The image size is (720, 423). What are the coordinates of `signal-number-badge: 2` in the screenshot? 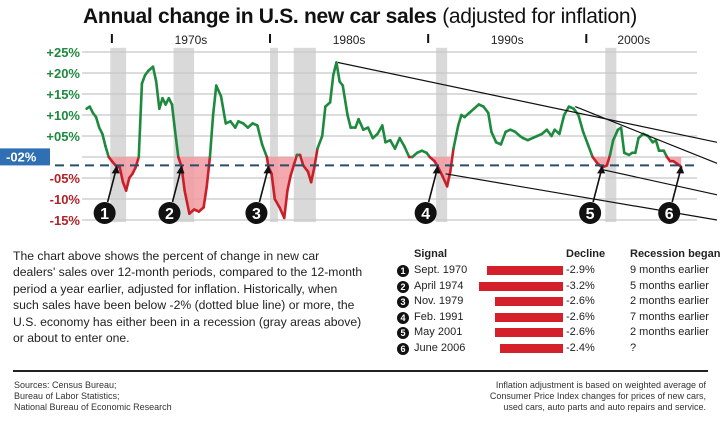 It's located at (403, 286).